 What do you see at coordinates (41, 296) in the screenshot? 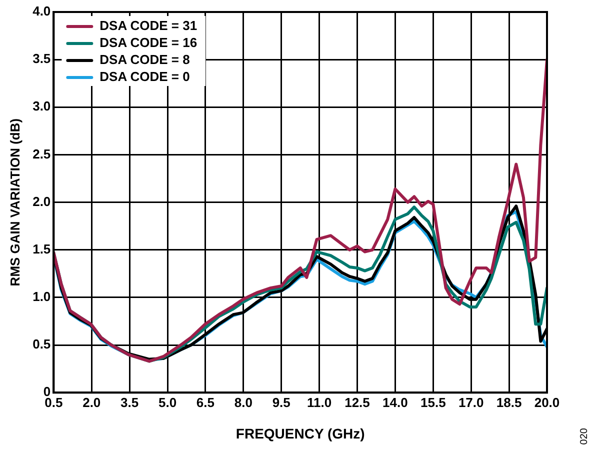
I see `y-tick-label: 1.0` at bounding box center [41, 296].